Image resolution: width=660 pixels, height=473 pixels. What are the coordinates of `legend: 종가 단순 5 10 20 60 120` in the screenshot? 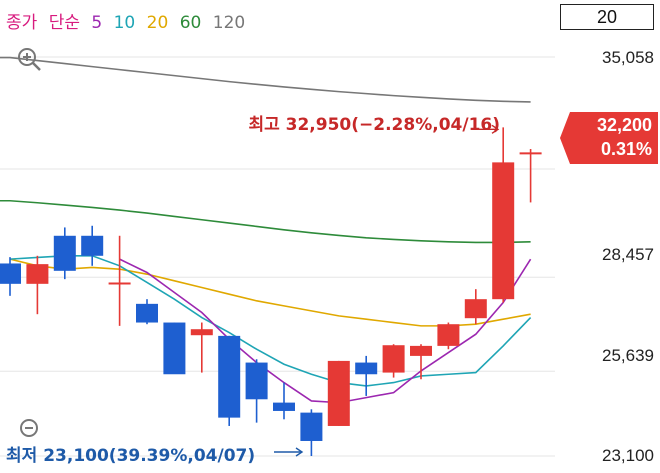 It's located at (128, 20).